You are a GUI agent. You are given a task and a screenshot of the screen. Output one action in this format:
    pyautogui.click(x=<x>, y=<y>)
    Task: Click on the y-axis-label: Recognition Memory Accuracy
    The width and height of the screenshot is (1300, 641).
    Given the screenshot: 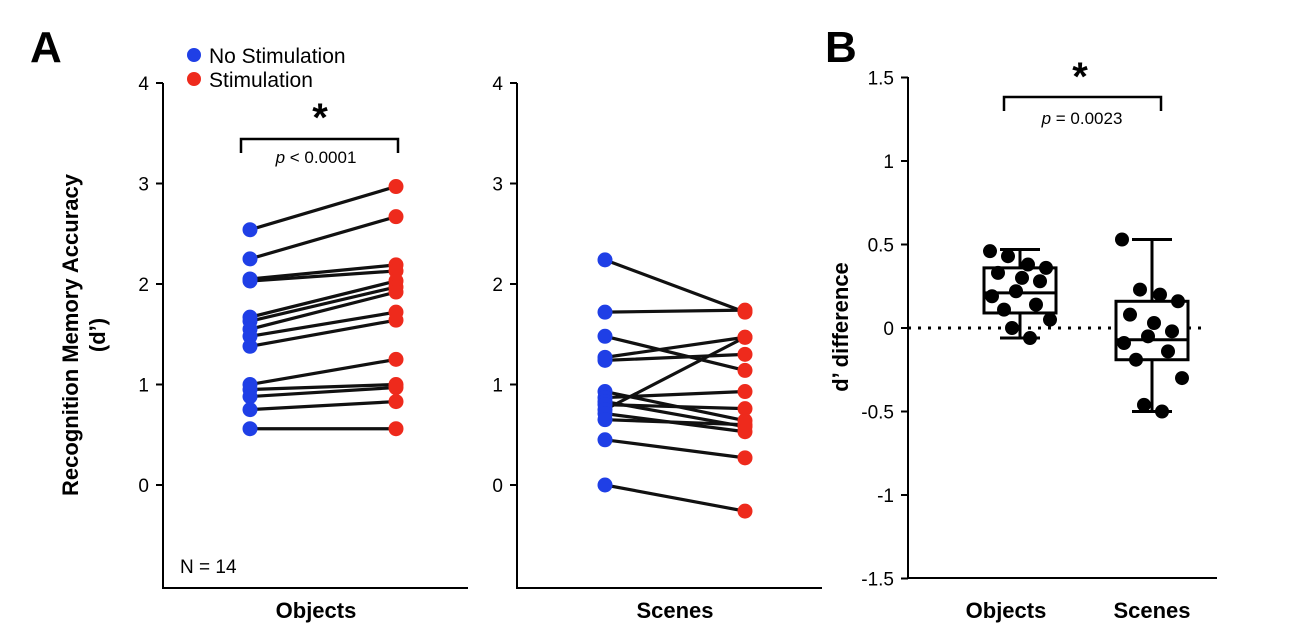 What is the action you would take?
    pyautogui.click(x=70, y=334)
    